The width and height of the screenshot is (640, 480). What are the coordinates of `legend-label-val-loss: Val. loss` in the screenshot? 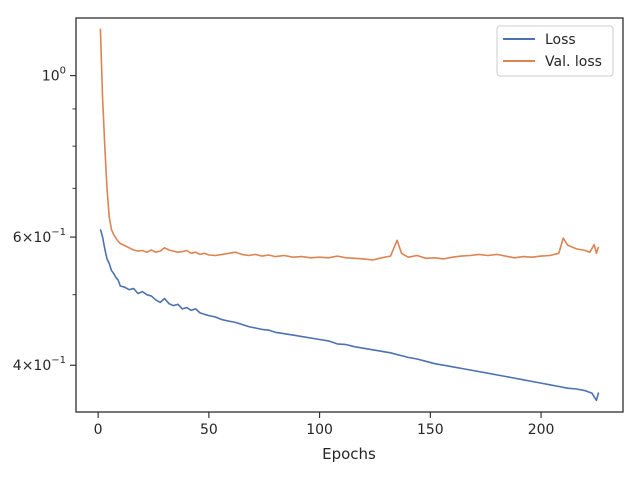 It's located at (573, 62).